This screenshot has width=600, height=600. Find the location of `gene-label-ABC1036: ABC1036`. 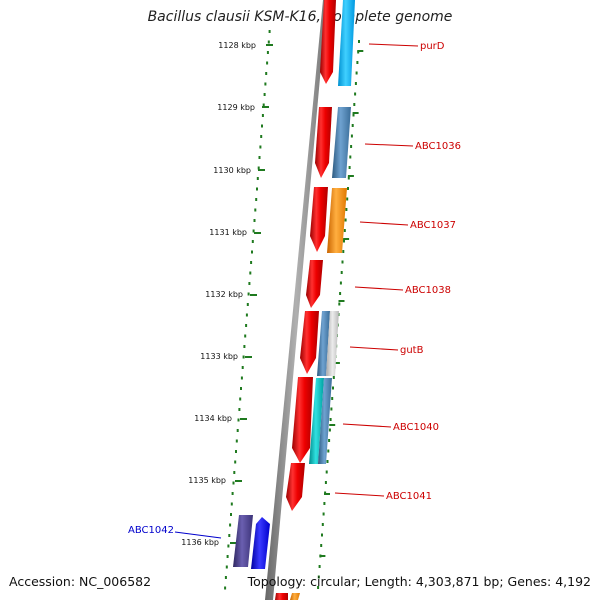

gene-label-ABC1036: ABC1036 is located at coordinates (438, 146).